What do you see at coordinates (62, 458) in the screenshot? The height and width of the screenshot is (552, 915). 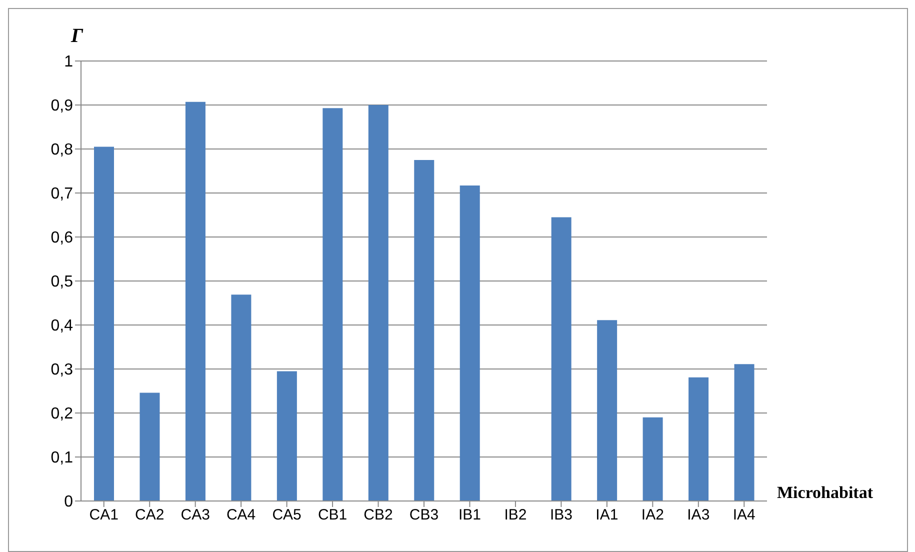 I see `y-tick-label: 0,1` at bounding box center [62, 458].